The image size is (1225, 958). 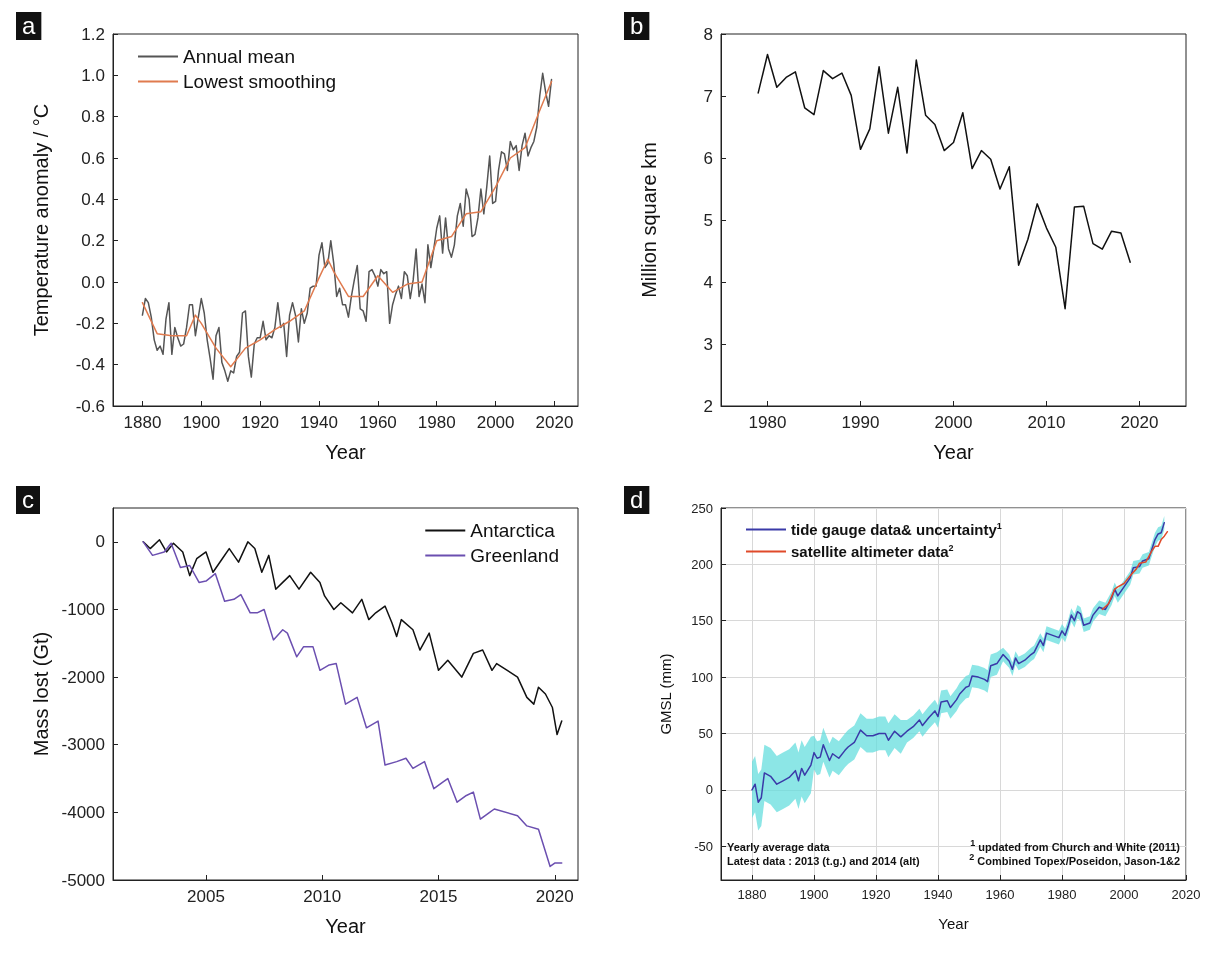 What do you see at coordinates (860, 422) in the screenshot?
I see `x-tick-label: 1990` at bounding box center [860, 422].